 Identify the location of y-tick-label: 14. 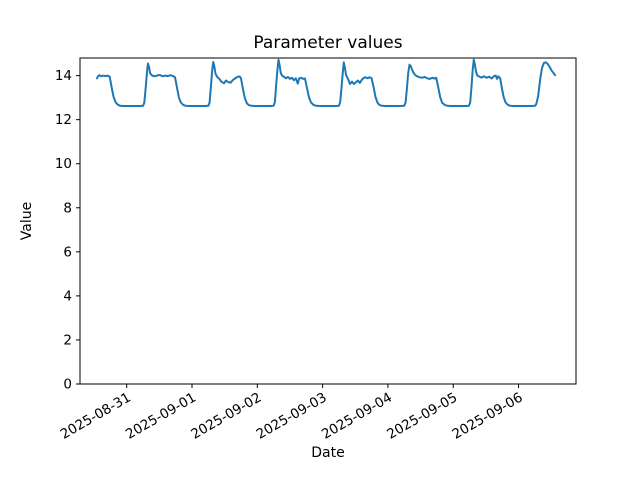
(63, 76).